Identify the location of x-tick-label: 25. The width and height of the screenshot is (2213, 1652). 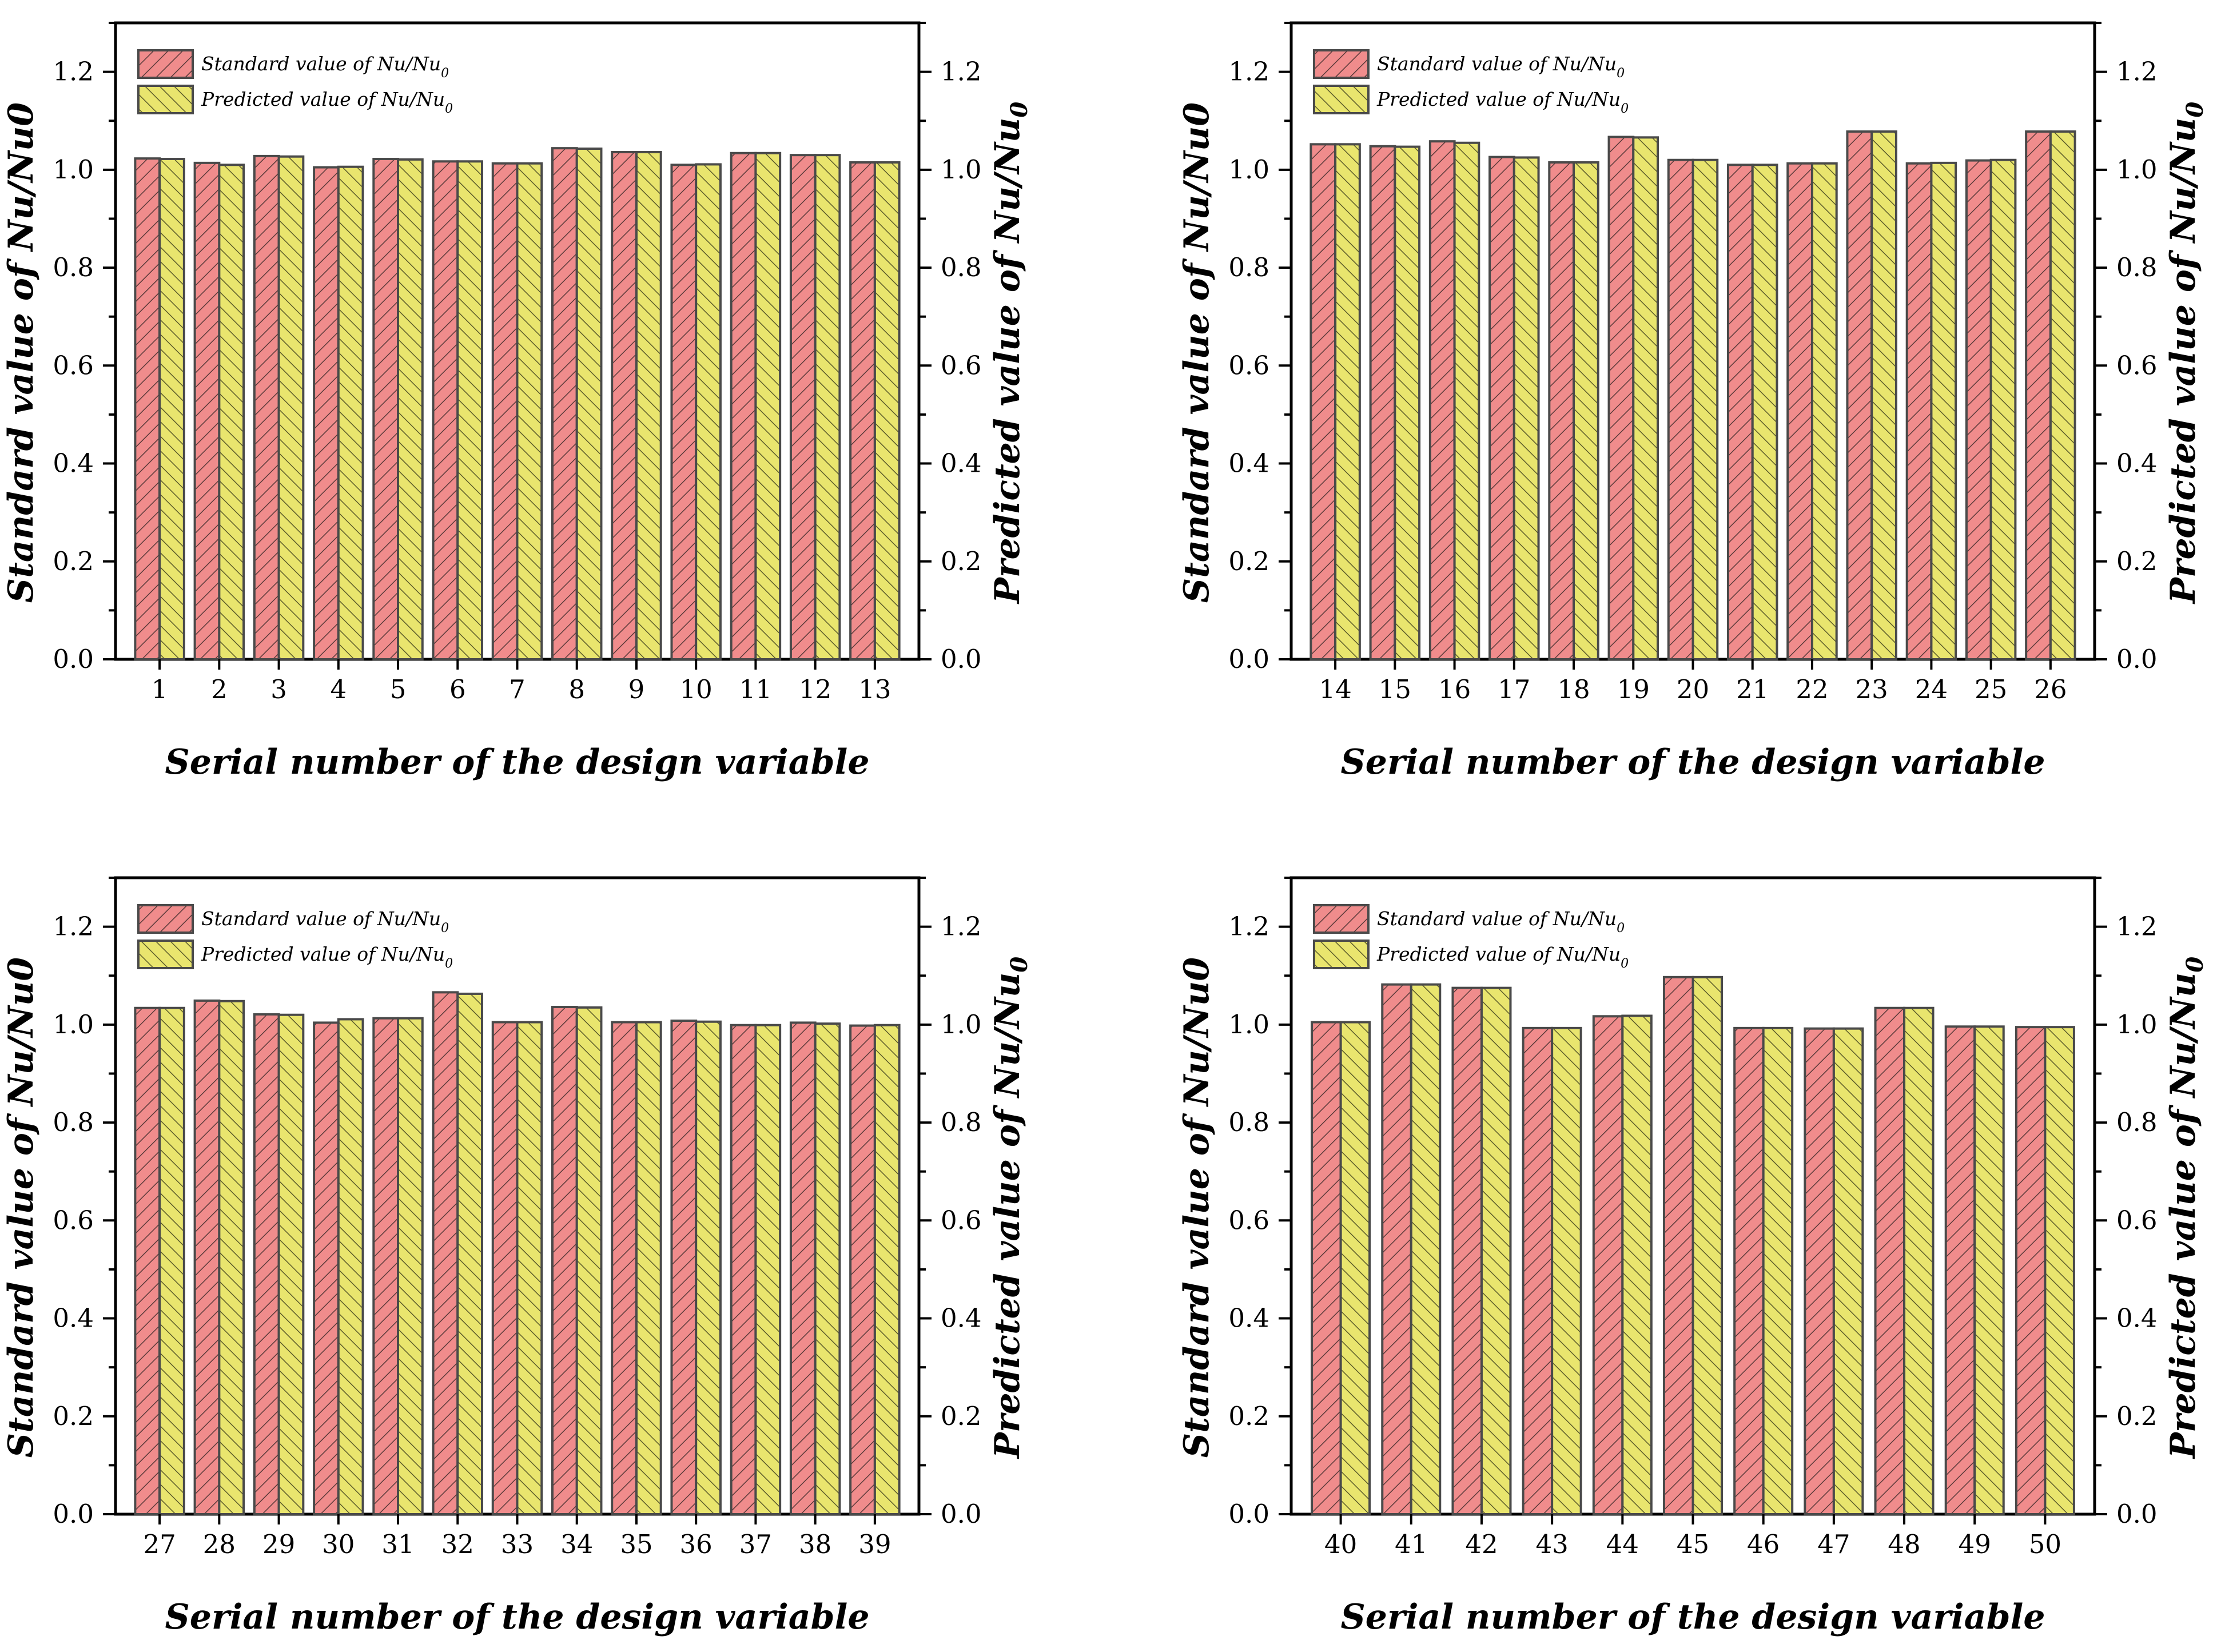
(1991, 689).